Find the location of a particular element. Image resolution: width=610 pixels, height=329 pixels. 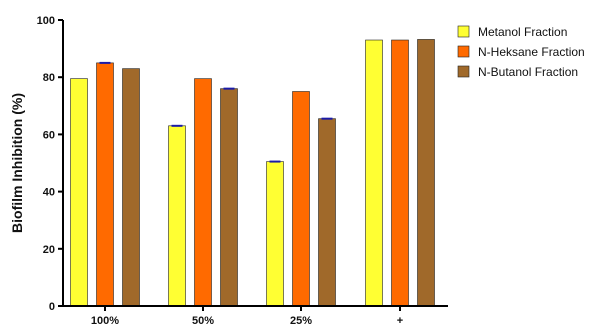

y-tick-label: 40 is located at coordinates (49, 193).